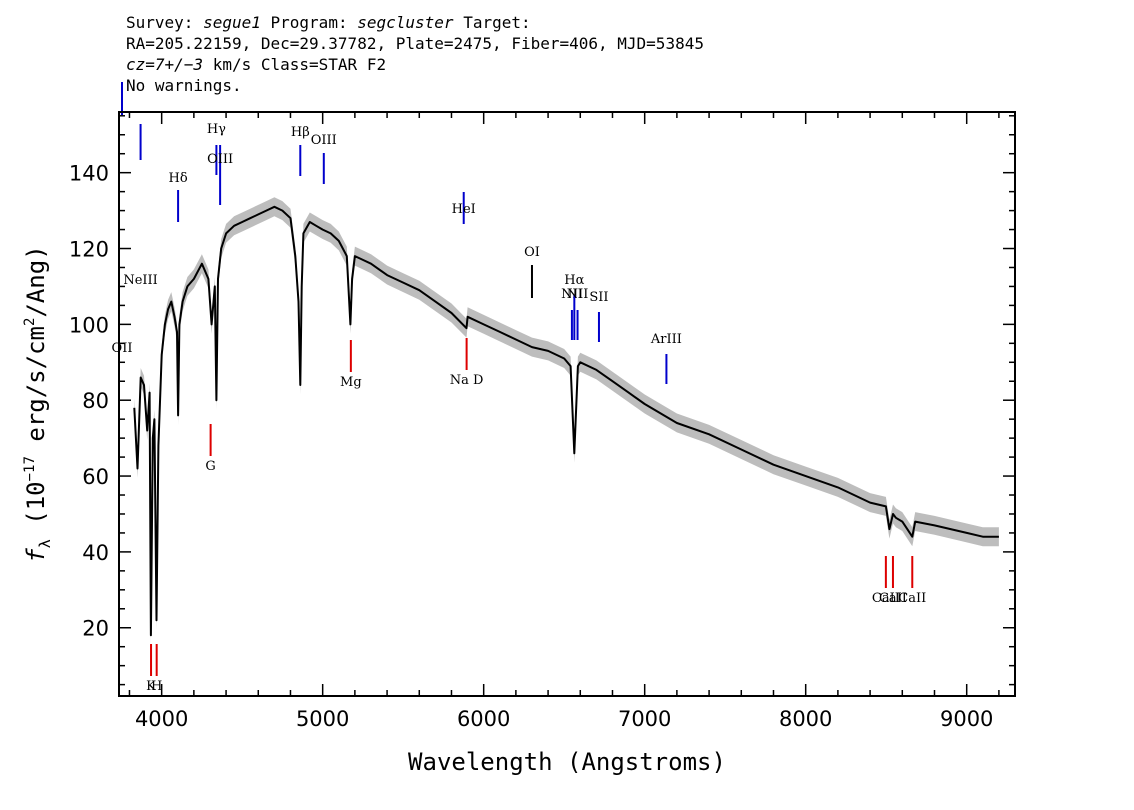 The width and height of the screenshot is (1134, 810). What do you see at coordinates (36, 391) in the screenshot?
I see `y-axis-units: erg/s/cm` at bounding box center [36, 391].